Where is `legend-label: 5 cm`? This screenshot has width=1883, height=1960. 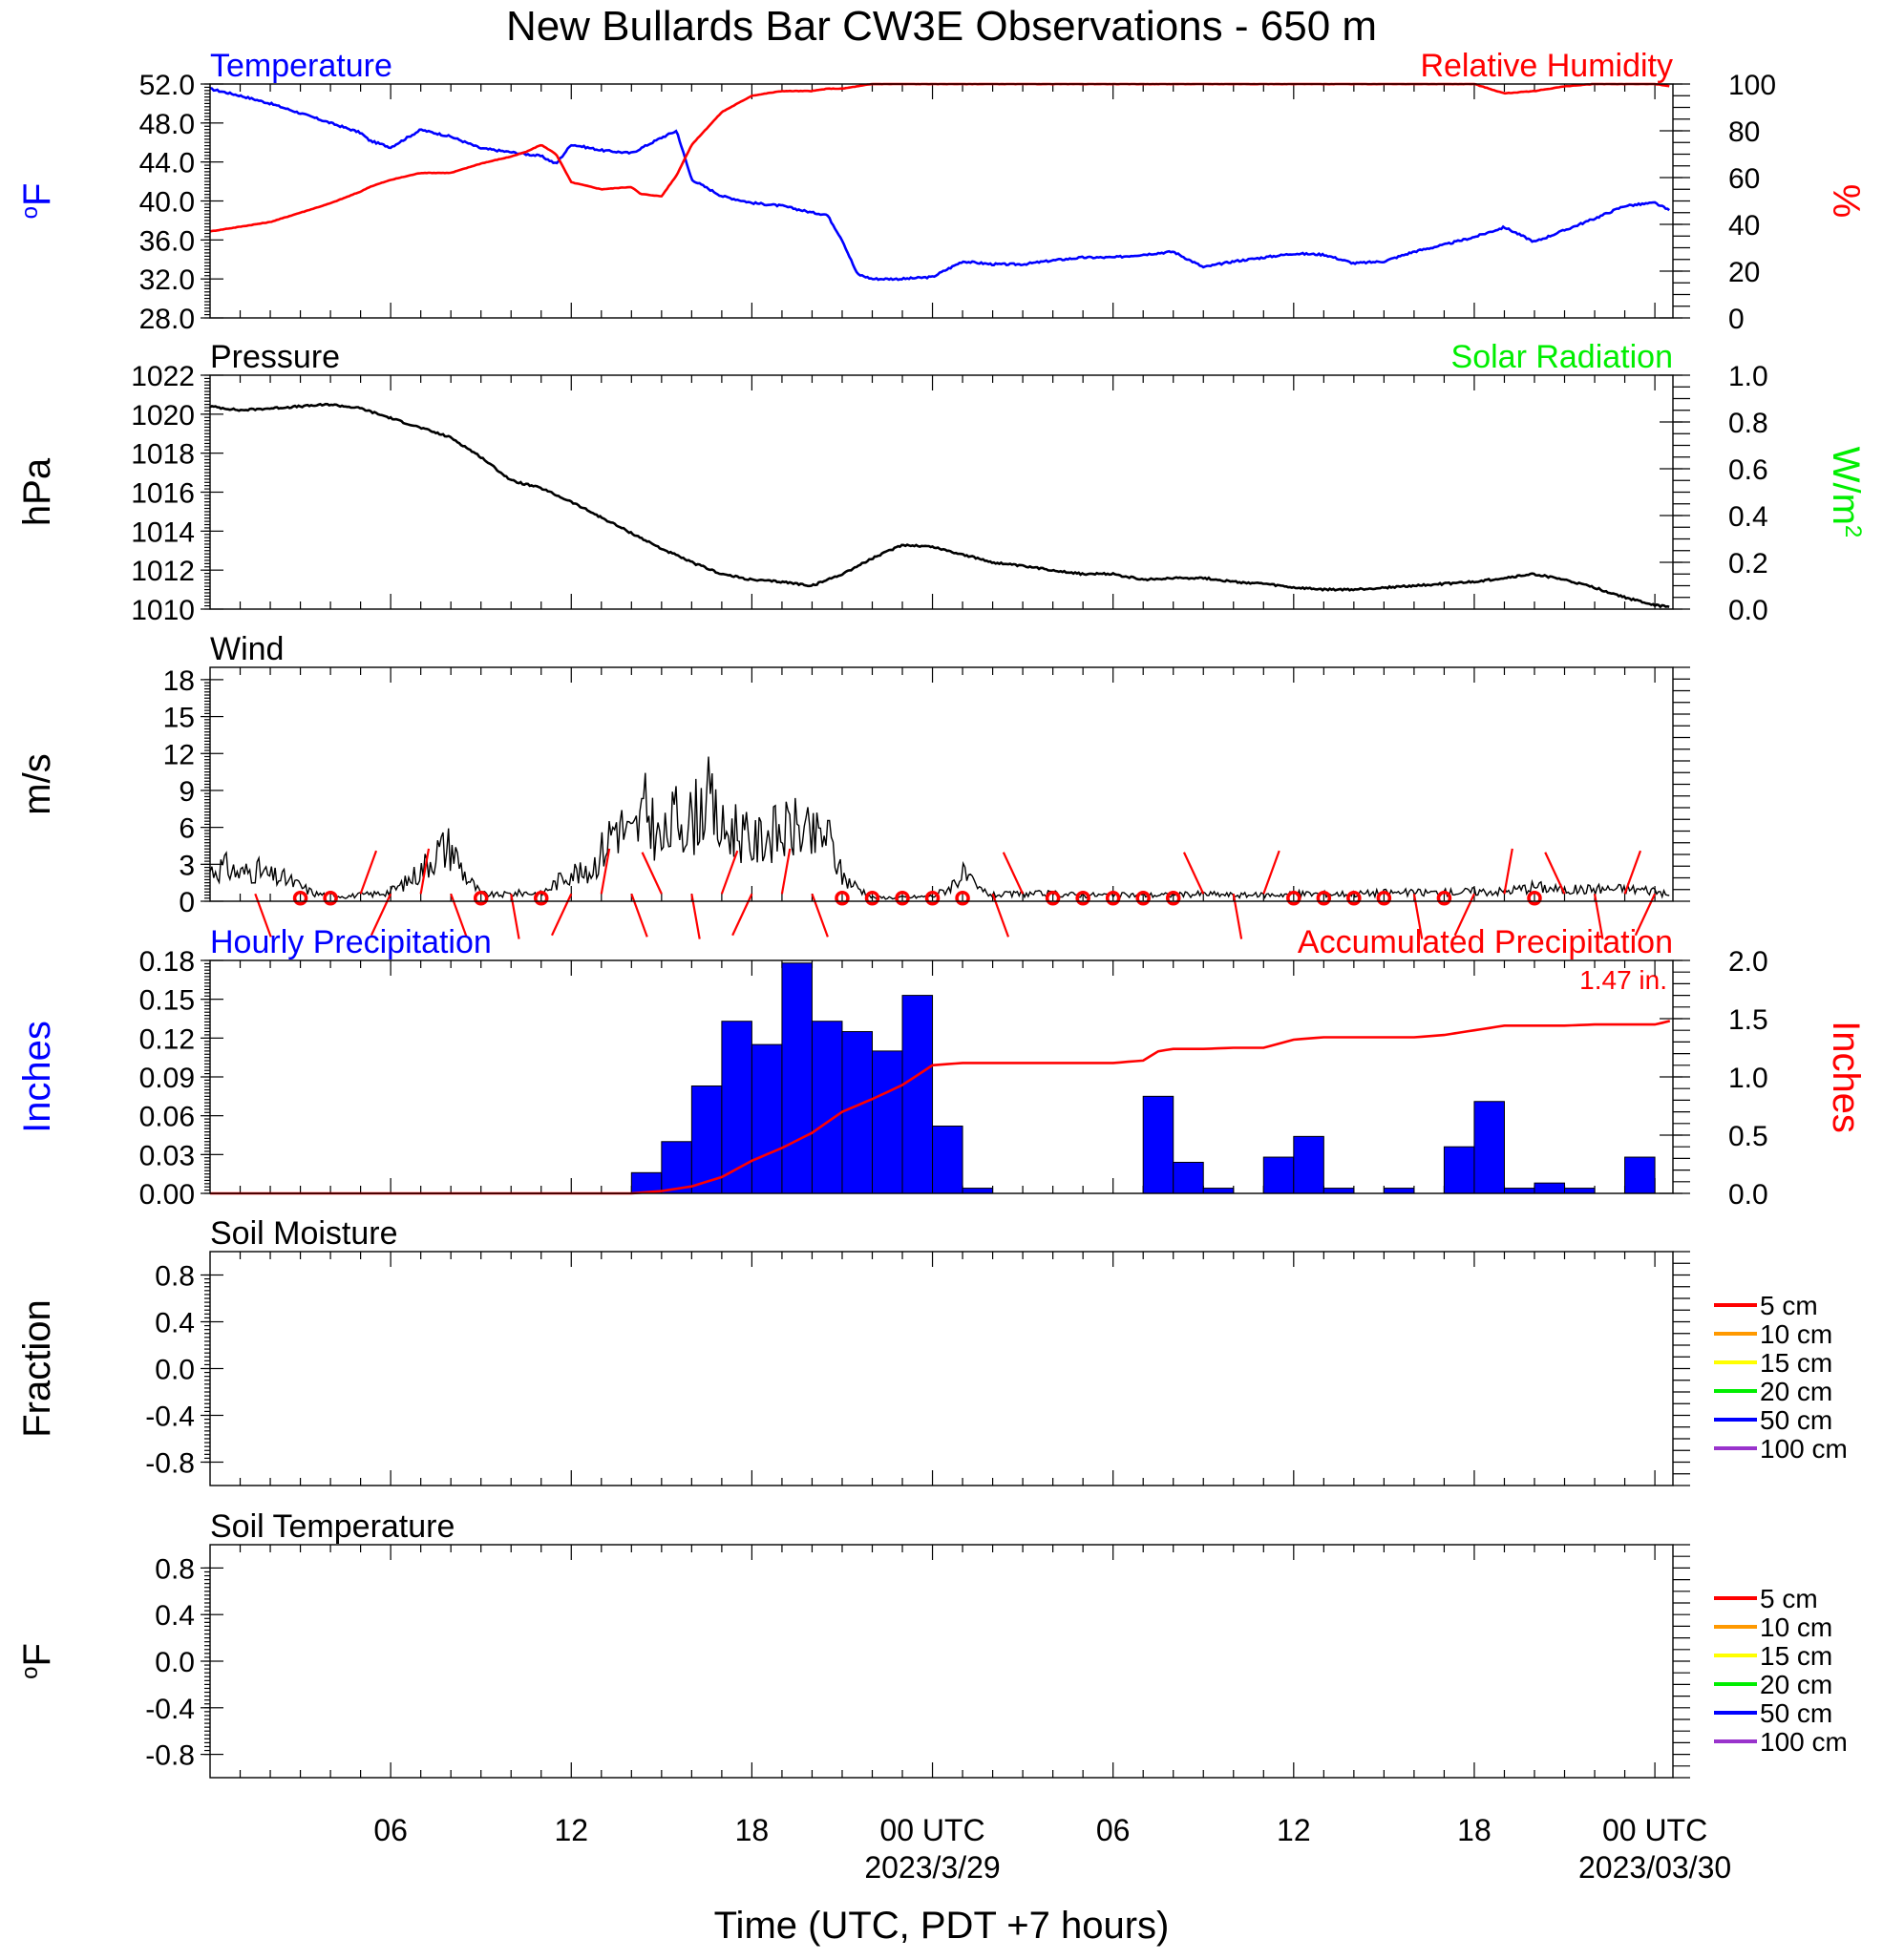
legend-label: 5 cm is located at coordinates (1789, 1598).